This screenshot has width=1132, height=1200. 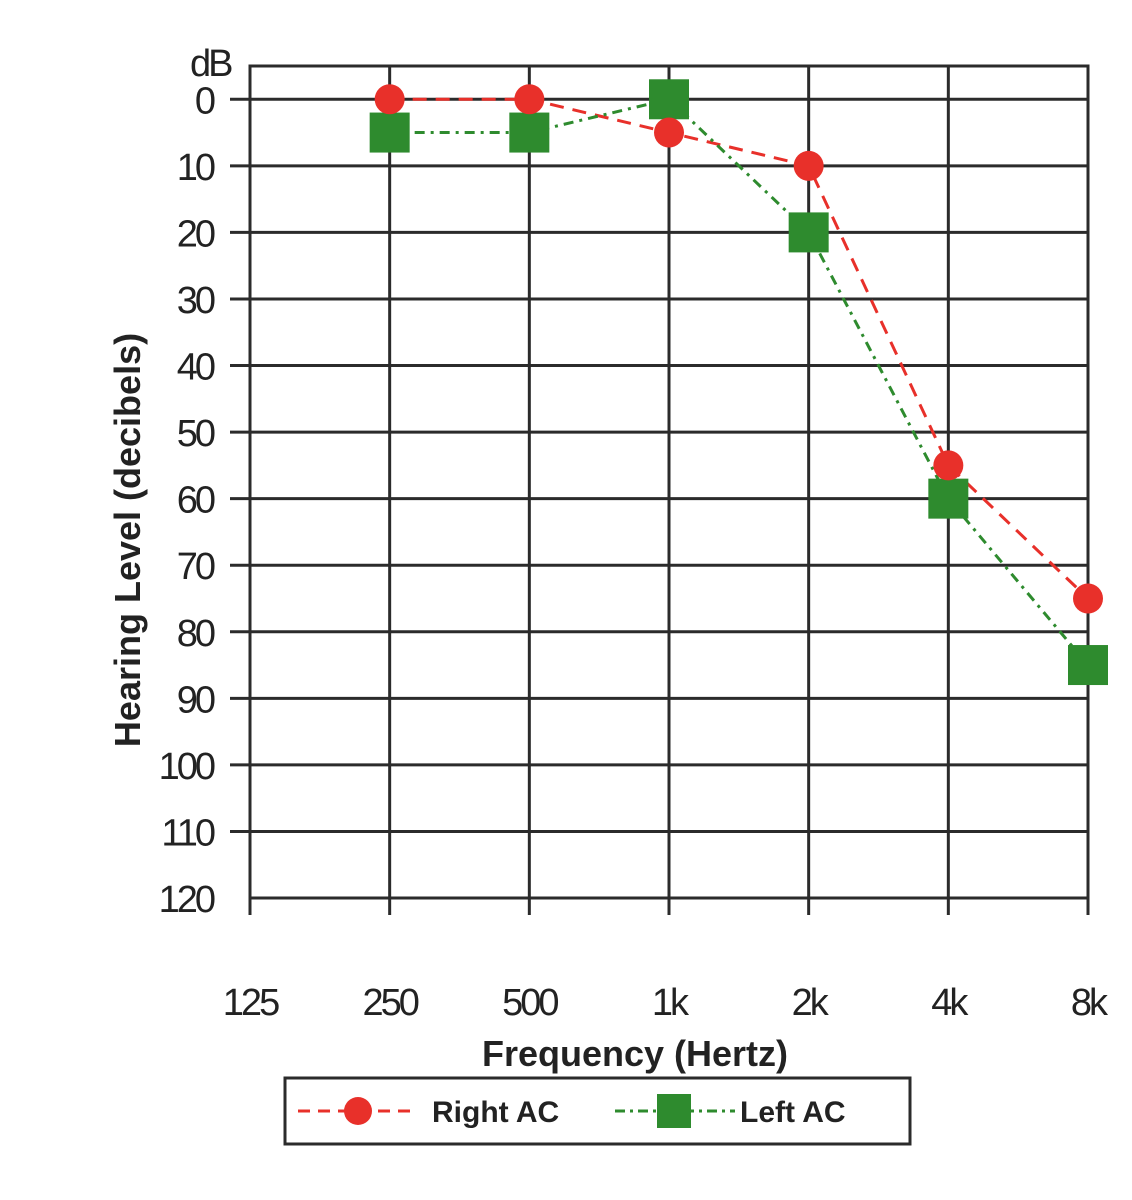 What do you see at coordinates (196, 368) in the screenshot?
I see `y-tick-label: 40` at bounding box center [196, 368].